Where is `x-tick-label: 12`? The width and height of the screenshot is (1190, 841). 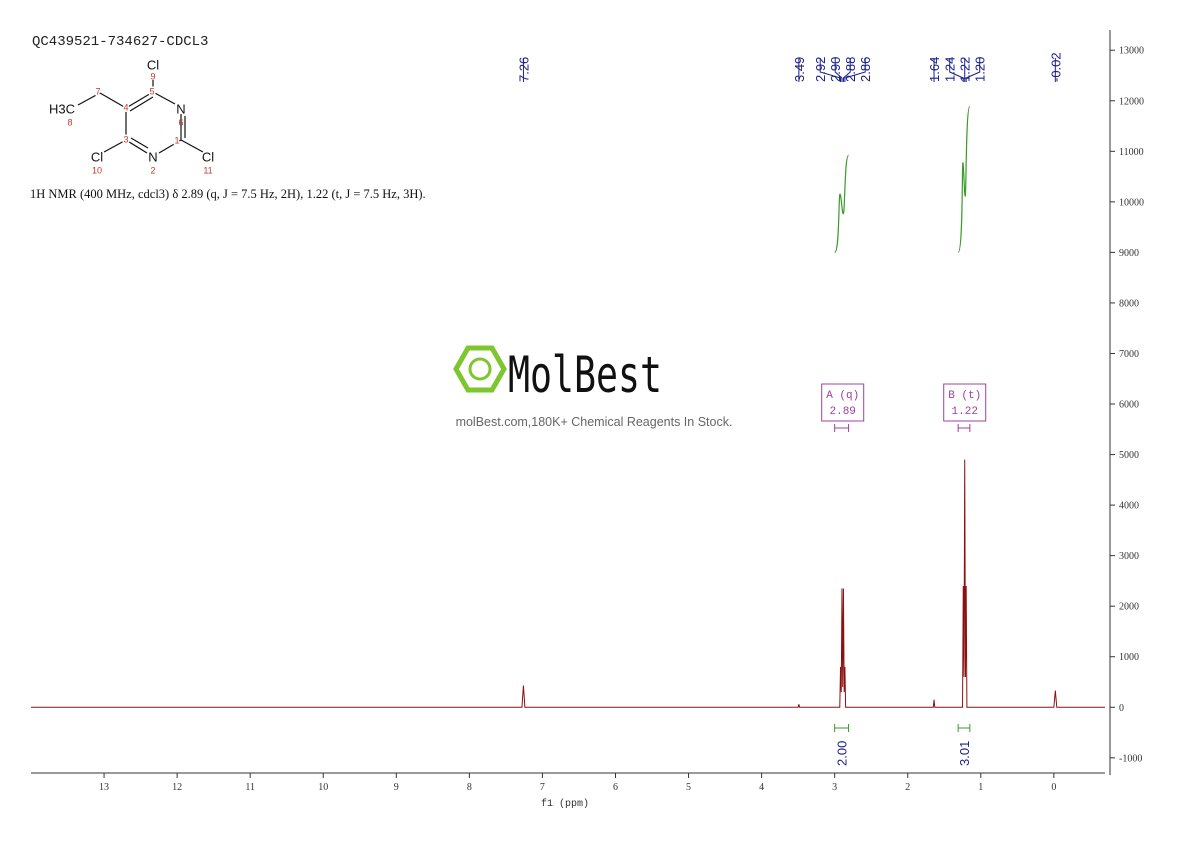 x-tick-label: 12 is located at coordinates (177, 787).